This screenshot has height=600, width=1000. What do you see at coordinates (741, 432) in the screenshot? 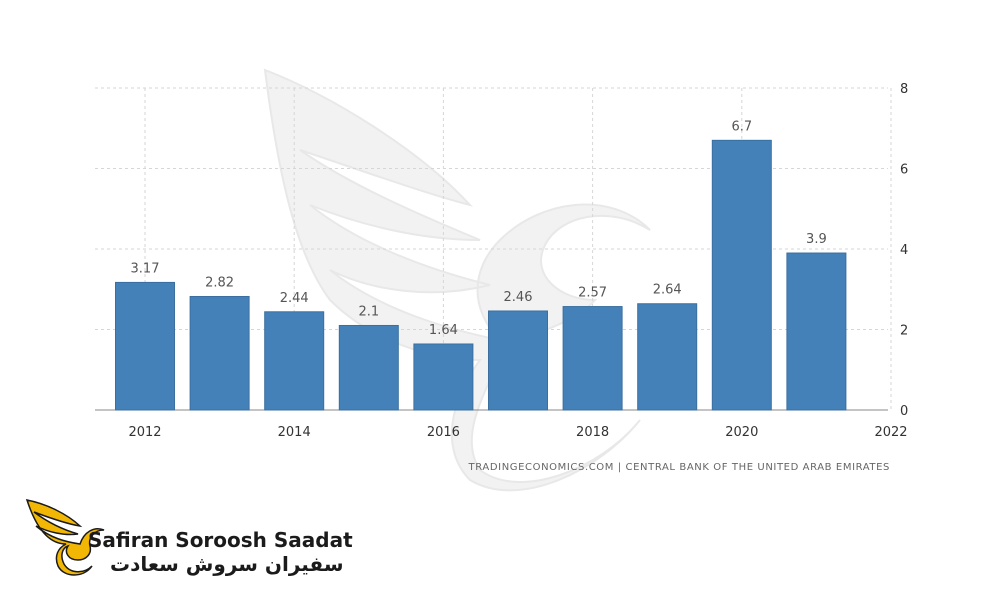
I see `x-tick-label: 2020` at bounding box center [741, 432].